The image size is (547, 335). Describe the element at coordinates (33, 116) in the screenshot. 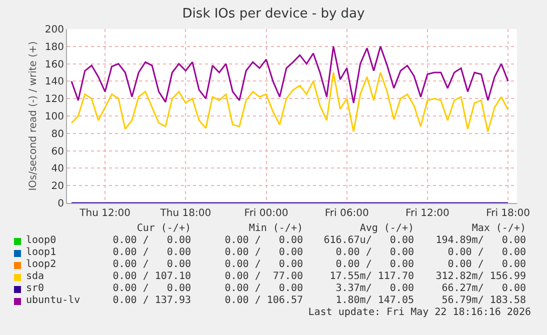

I see `y-axis-title: IOs/second read (-) / write (+)` at that location.